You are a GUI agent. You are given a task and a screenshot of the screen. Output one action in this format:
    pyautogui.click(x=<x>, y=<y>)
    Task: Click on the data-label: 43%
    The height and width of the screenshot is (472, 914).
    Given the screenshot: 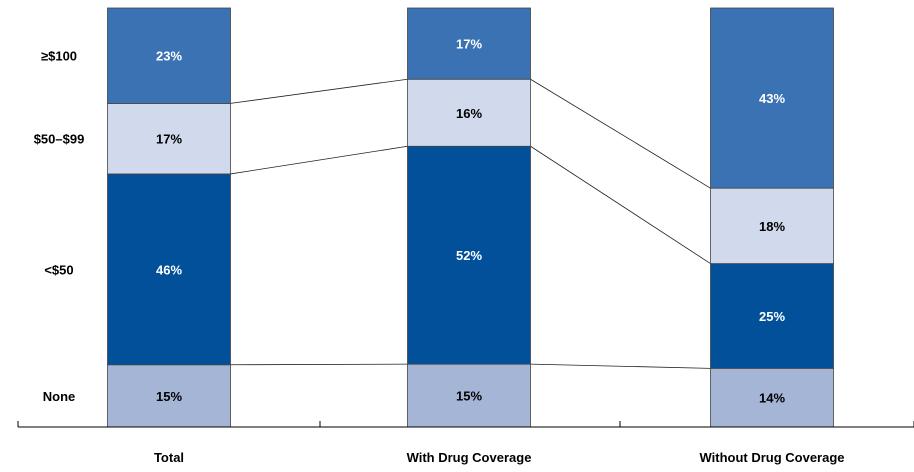 What is the action you would take?
    pyautogui.click(x=772, y=98)
    